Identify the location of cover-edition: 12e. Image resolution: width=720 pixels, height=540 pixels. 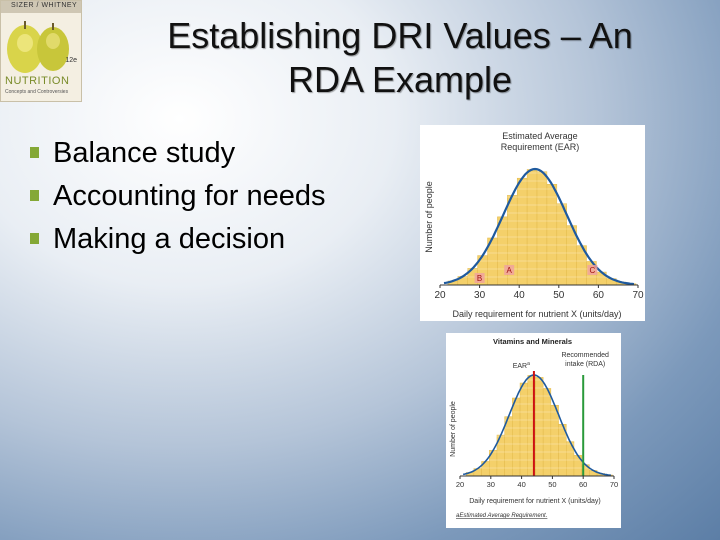
(71, 60).